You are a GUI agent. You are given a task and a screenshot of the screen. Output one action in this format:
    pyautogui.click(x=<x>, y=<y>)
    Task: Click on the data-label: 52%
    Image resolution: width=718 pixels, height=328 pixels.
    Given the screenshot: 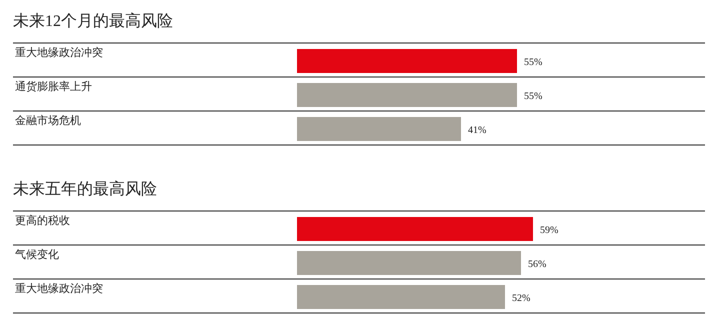 What is the action you would take?
    pyautogui.click(x=521, y=298)
    